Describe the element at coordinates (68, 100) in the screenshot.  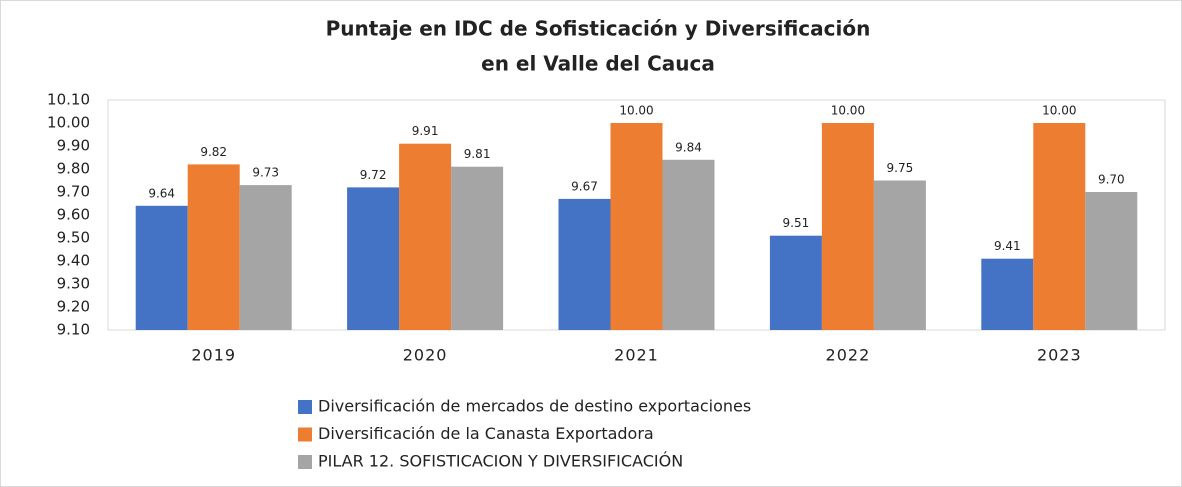
I see `y-tick-label: 10.10` at that location.